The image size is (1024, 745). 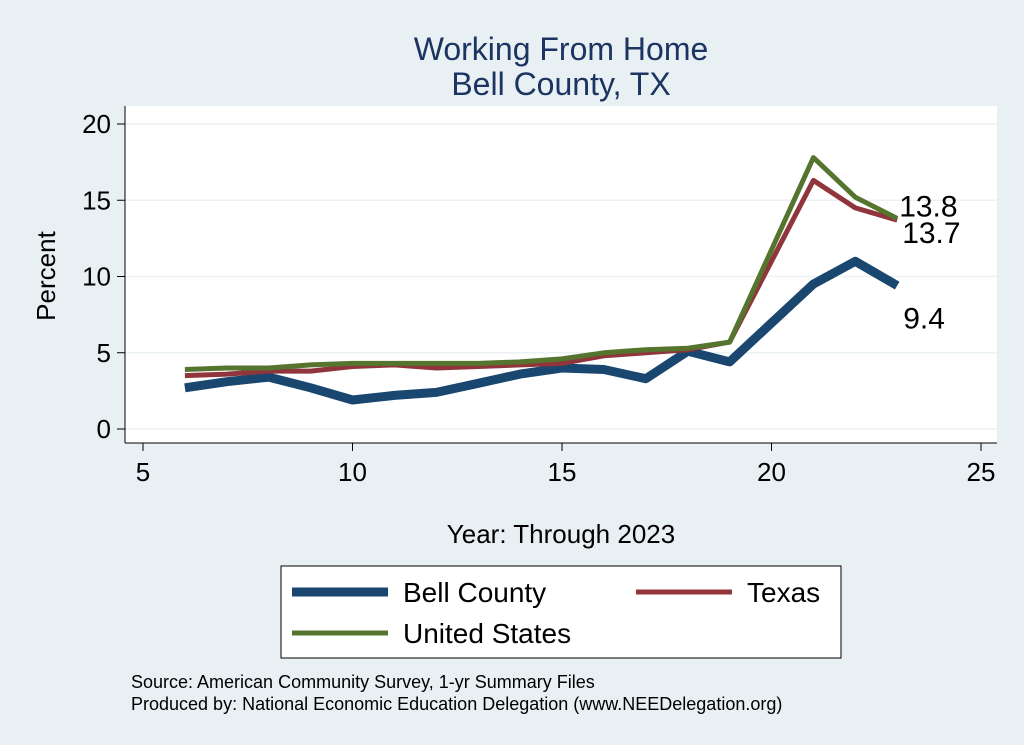 I want to click on legend-box, so click(x=561, y=612).